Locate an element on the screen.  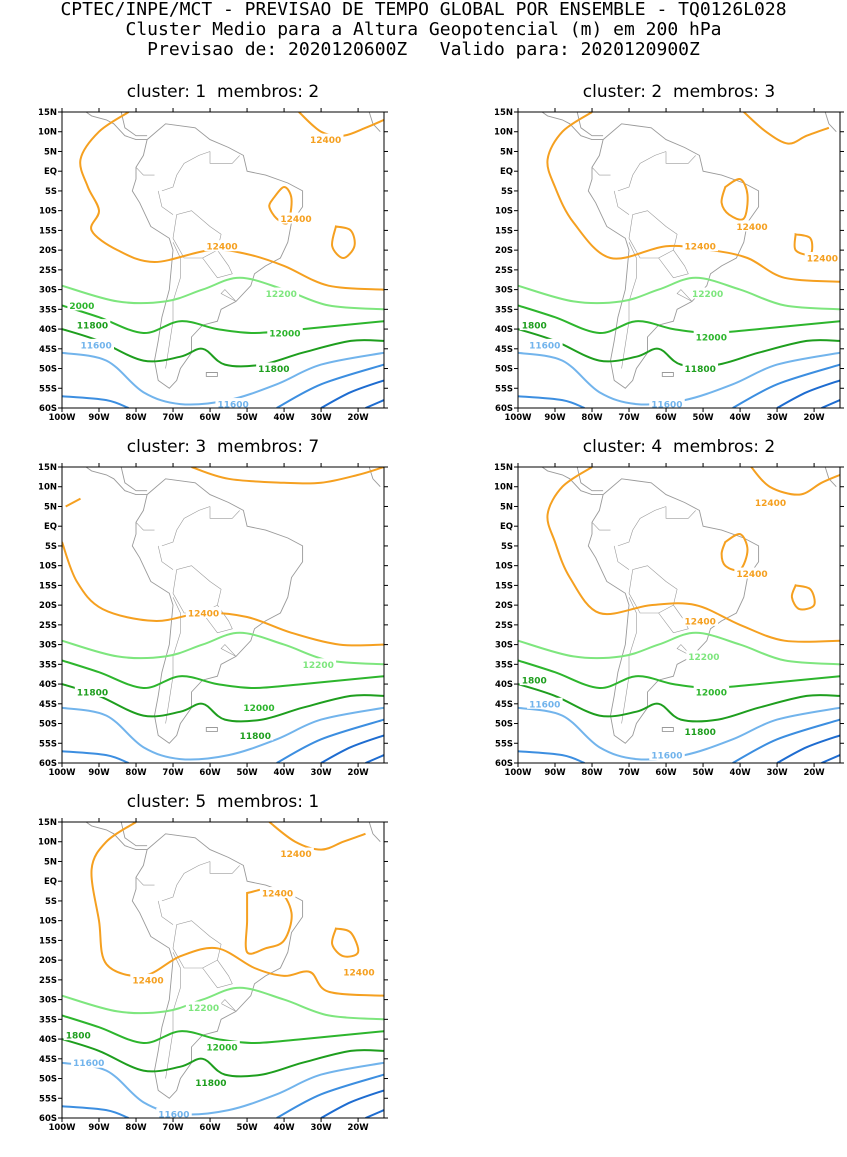
contour-label: 12000 is located at coordinates (284, 335).